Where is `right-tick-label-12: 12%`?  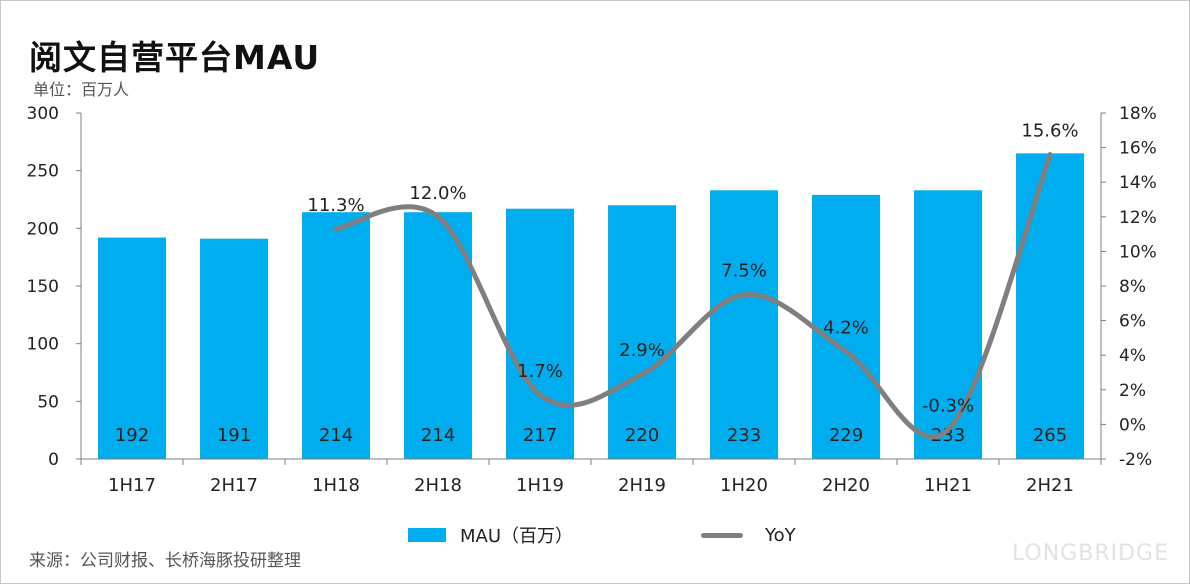
right-tick-label-12: 12% is located at coordinates (1138, 218).